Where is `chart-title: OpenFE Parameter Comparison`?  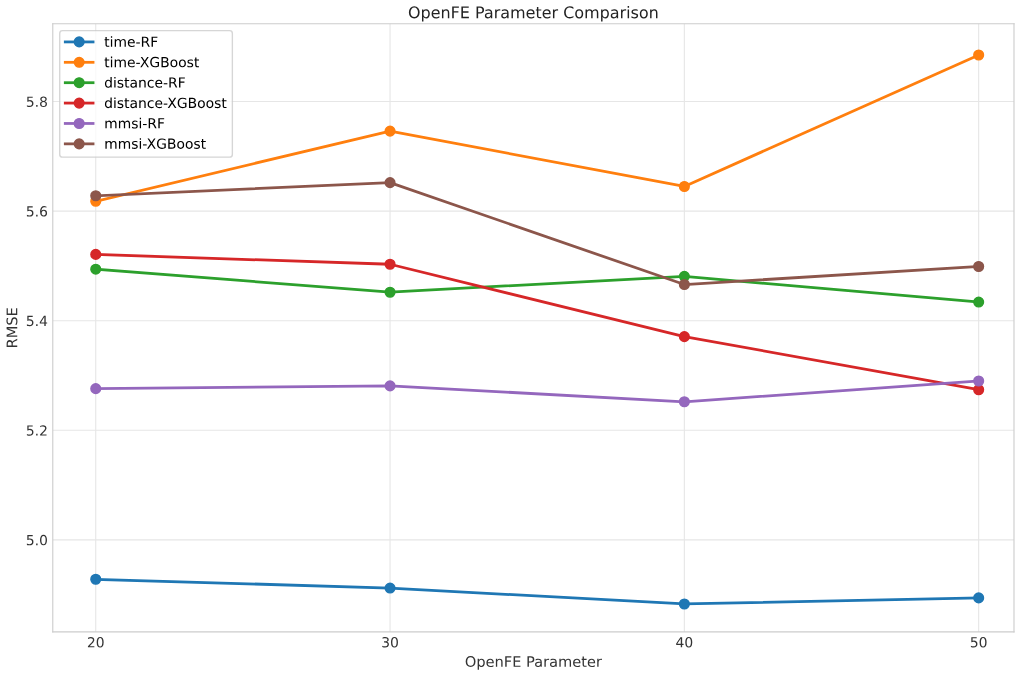
chart-title: OpenFE Parameter Comparison is located at coordinates (533, 14).